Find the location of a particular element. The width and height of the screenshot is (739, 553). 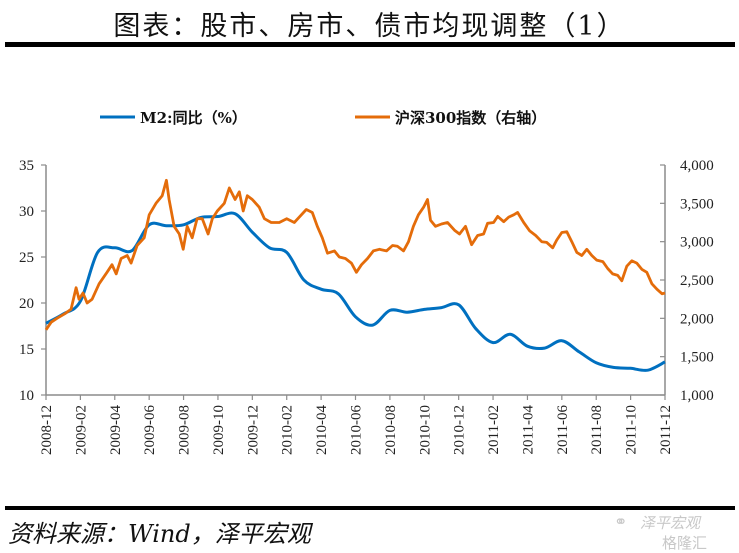

x-tick-label: 2010-06 is located at coordinates (357, 430).